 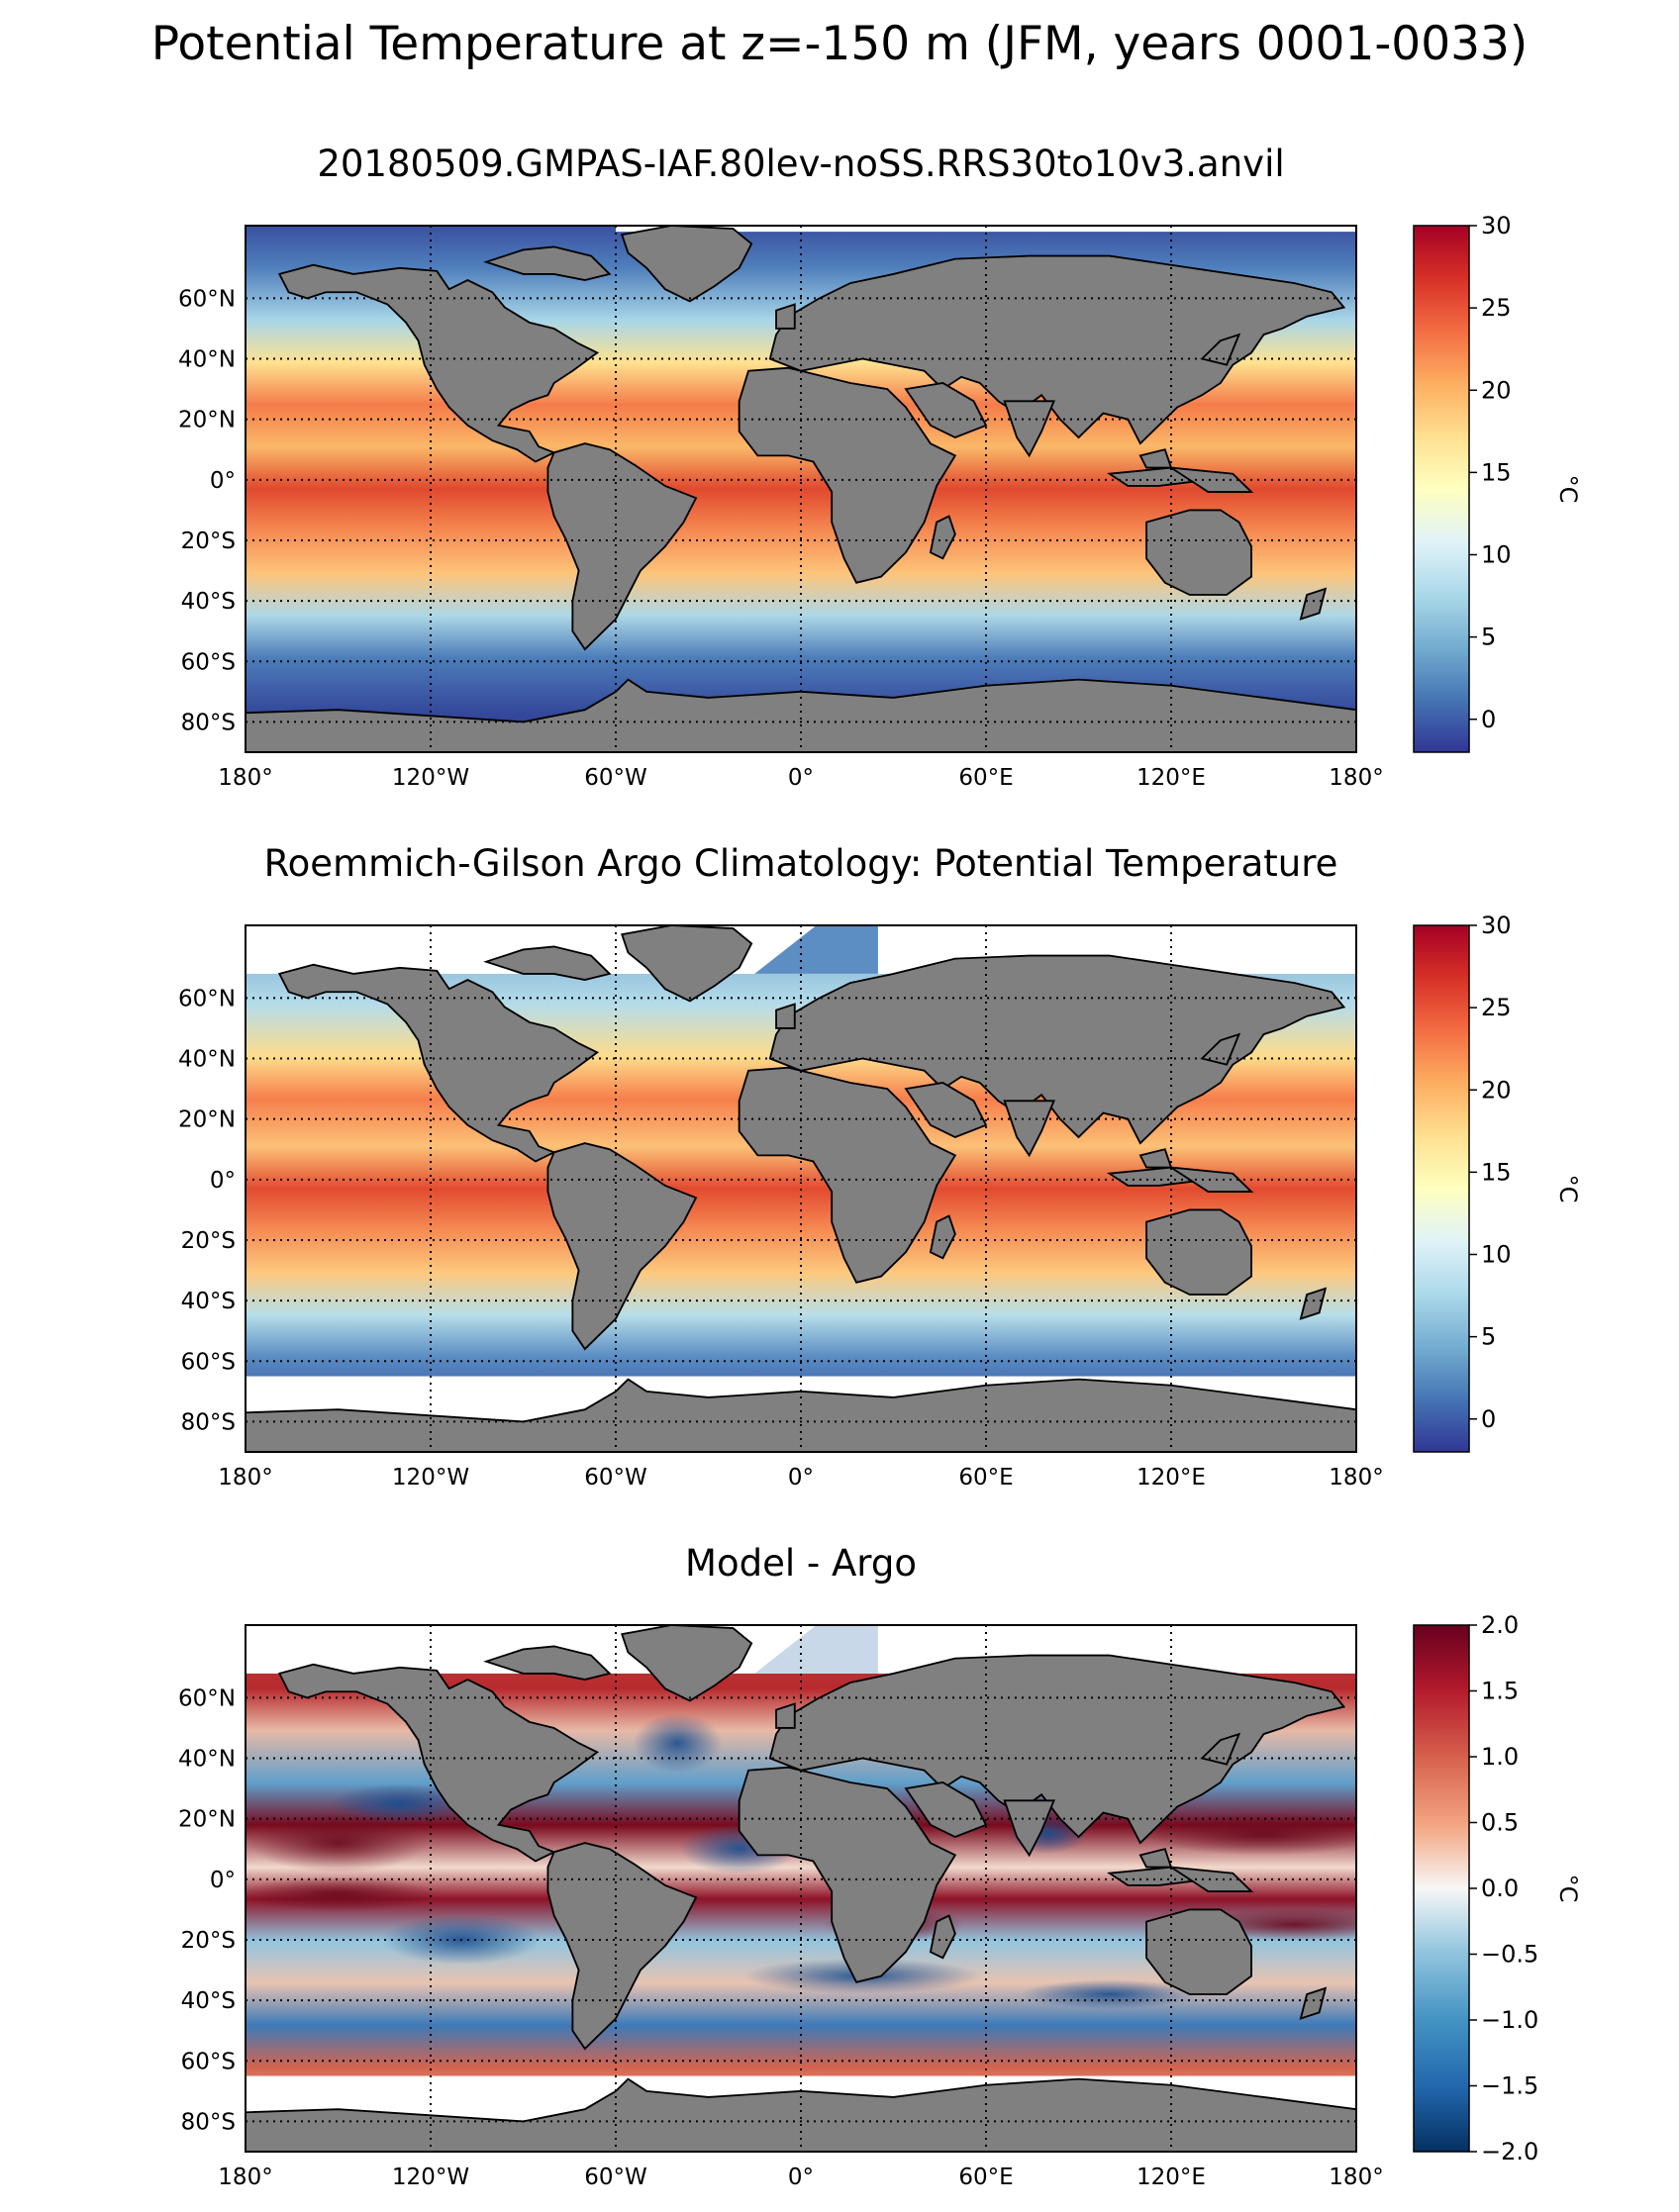 I want to click on colorbar-tick-label: 1.5, so click(x=1500, y=1691).